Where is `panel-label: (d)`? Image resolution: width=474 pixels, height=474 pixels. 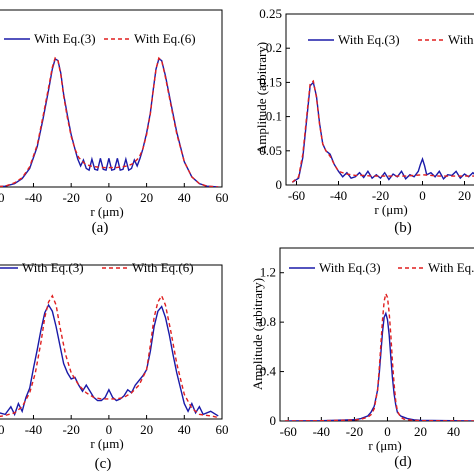 panel-label: (d) is located at coordinates (403, 462).